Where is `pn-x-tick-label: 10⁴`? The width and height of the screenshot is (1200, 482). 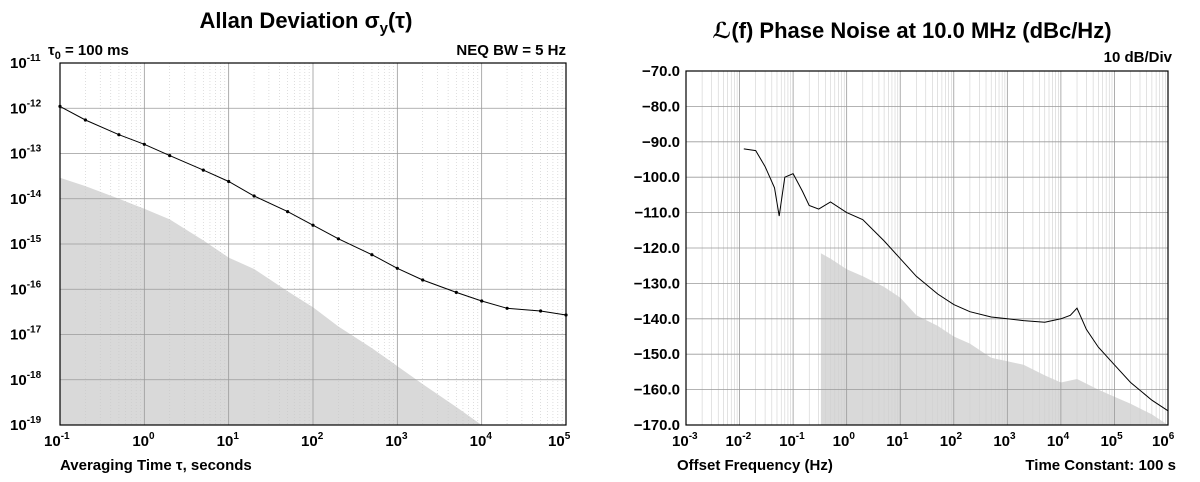 pn-x-tick-label: 10⁴ is located at coordinates (1058, 440).